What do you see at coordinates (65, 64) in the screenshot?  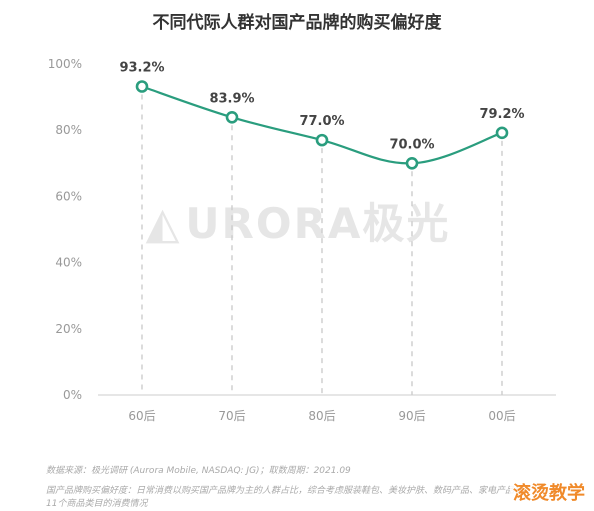 I see `y-tick-label: 100%` at bounding box center [65, 64].